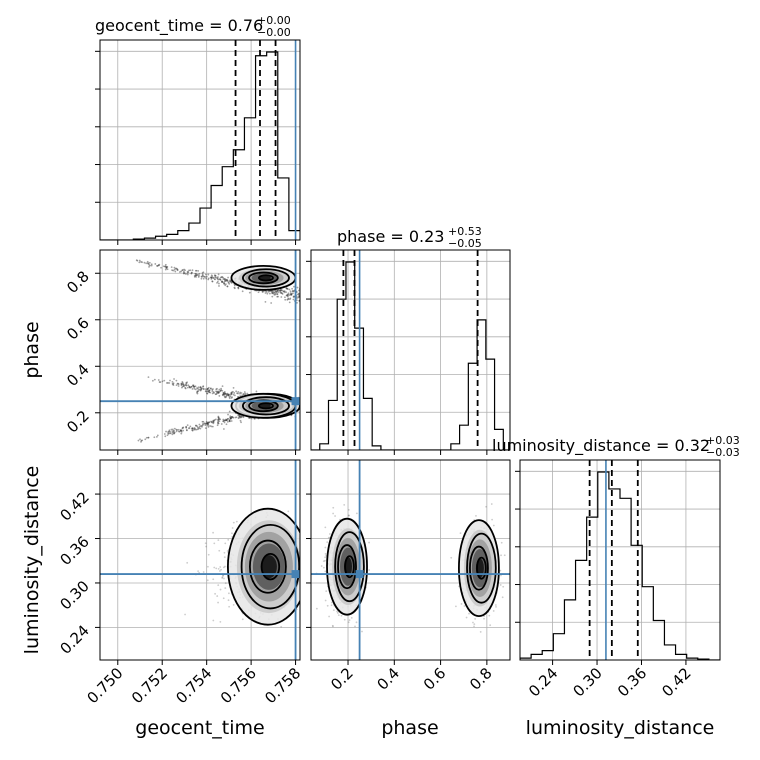  I want to click on tick-label-y-luminosity_distance: 0.42, so click(74, 506).